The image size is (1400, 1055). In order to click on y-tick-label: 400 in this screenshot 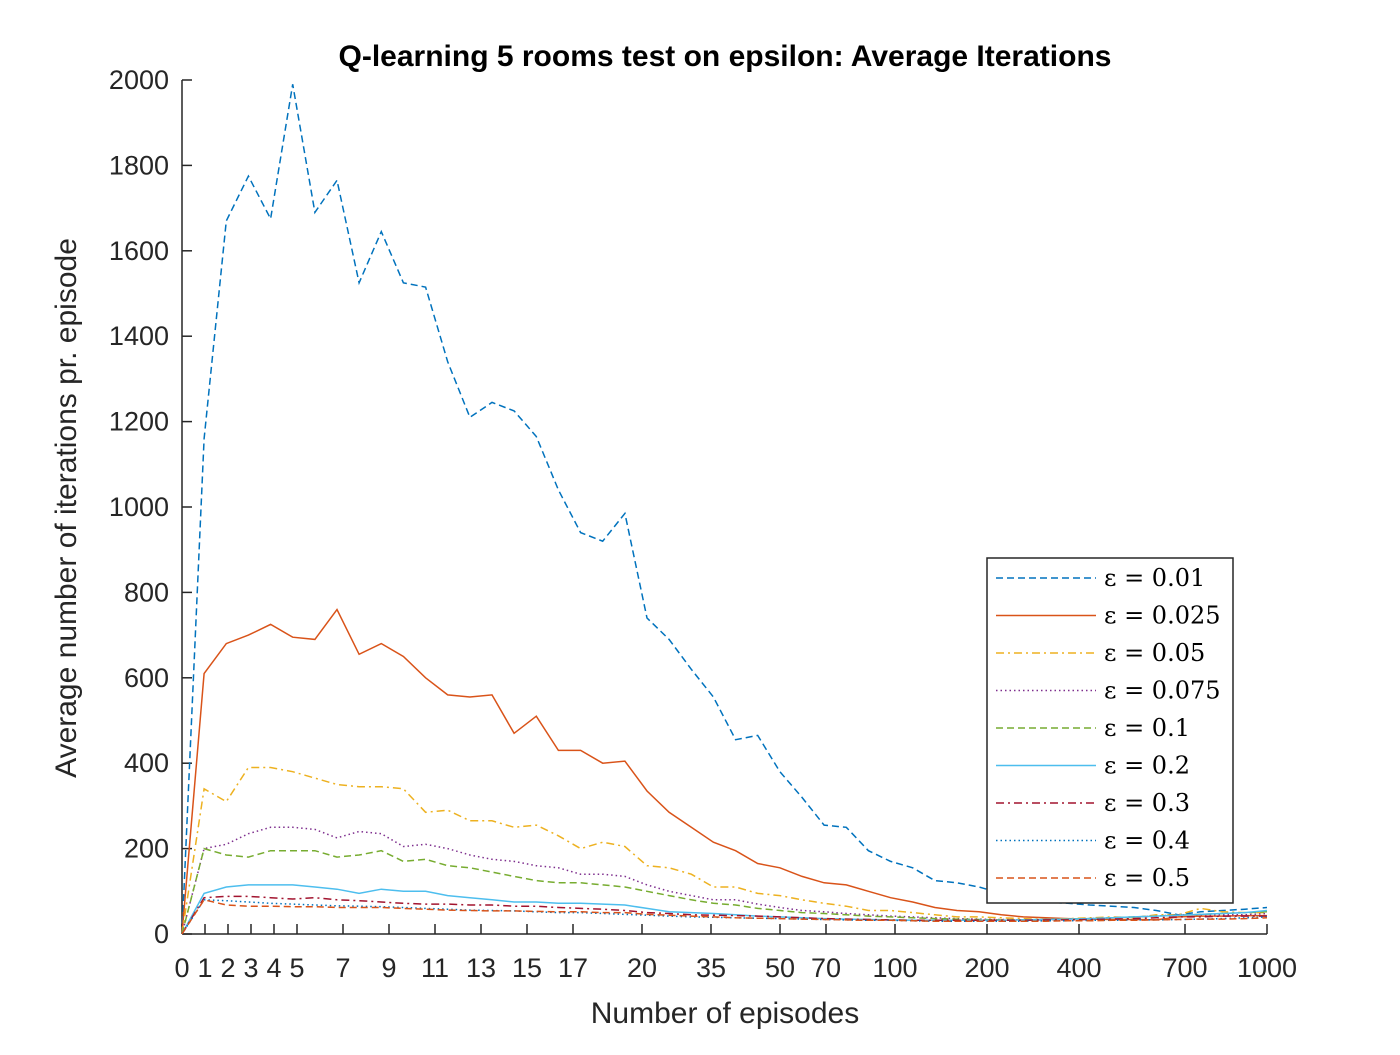, I will do `click(146, 763)`.